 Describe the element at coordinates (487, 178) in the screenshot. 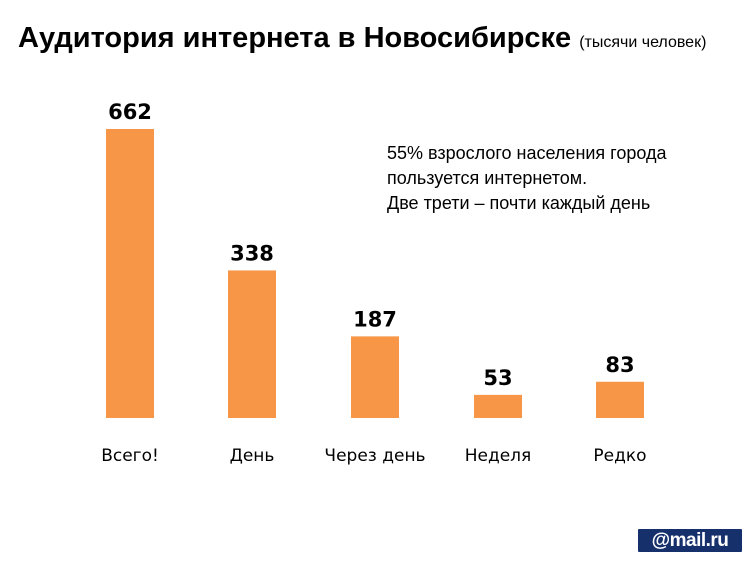

I see `annotation-line: пользуется интернетом.` at that location.